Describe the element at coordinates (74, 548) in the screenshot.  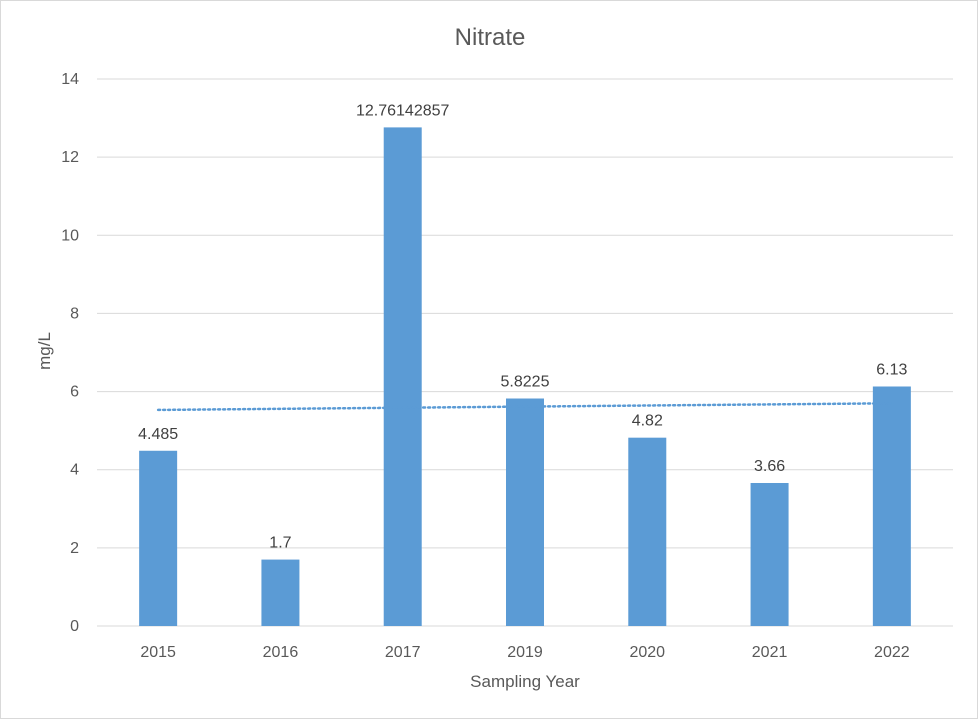
I see `y-tick-label: 2` at that location.